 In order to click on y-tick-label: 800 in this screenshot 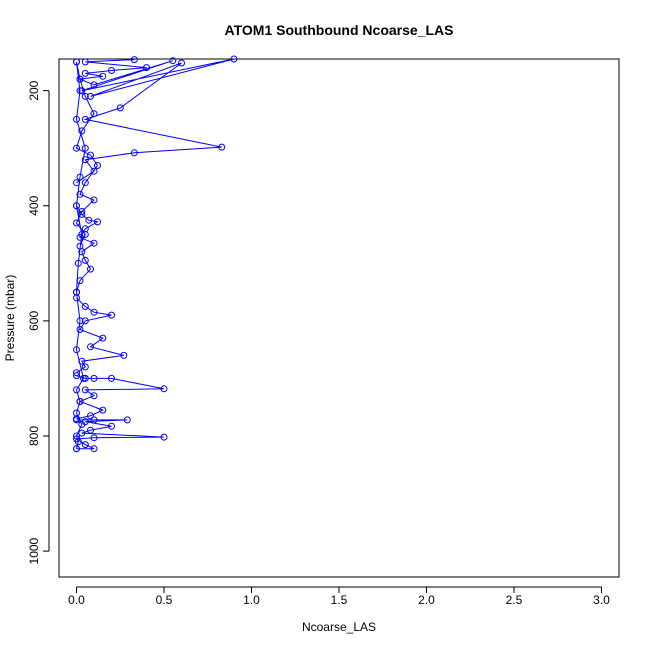, I will do `click(34, 436)`.